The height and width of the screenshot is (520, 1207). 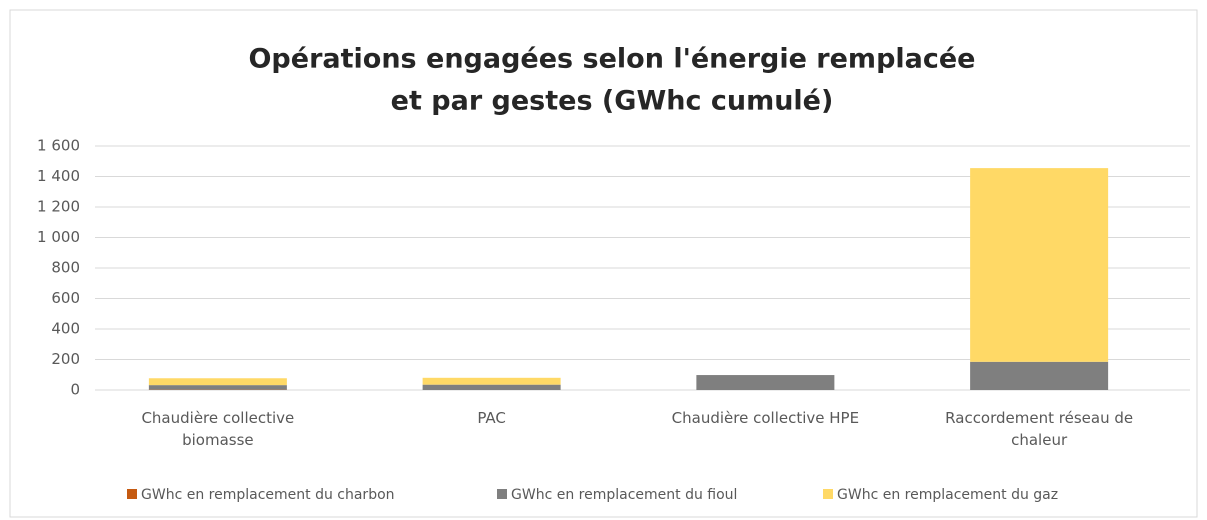 I want to click on legend-label: GWhc en remplacement du fioul, so click(x=624, y=495).